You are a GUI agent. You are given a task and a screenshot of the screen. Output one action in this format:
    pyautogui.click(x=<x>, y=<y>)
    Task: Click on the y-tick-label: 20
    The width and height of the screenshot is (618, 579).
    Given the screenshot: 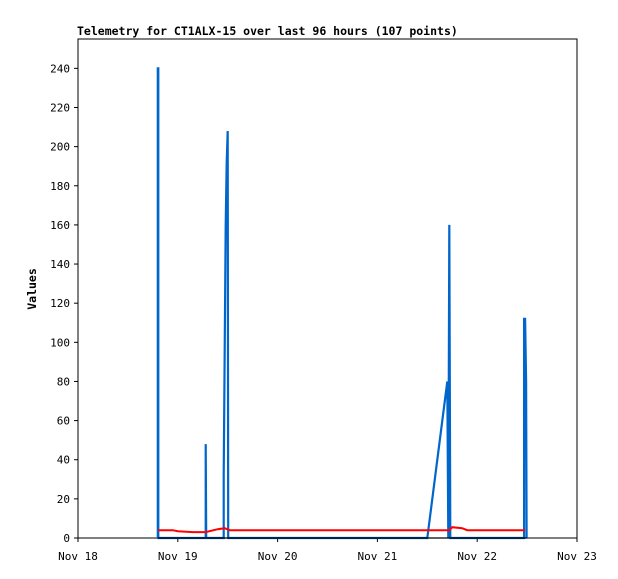 What is the action you would take?
    pyautogui.click(x=63, y=499)
    